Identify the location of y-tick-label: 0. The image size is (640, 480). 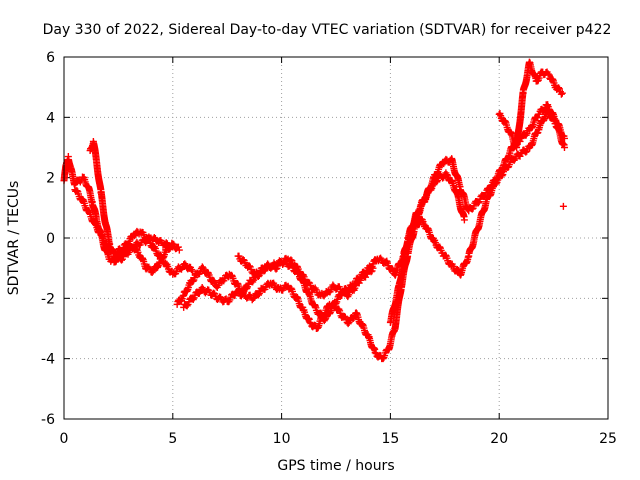
(50, 239).